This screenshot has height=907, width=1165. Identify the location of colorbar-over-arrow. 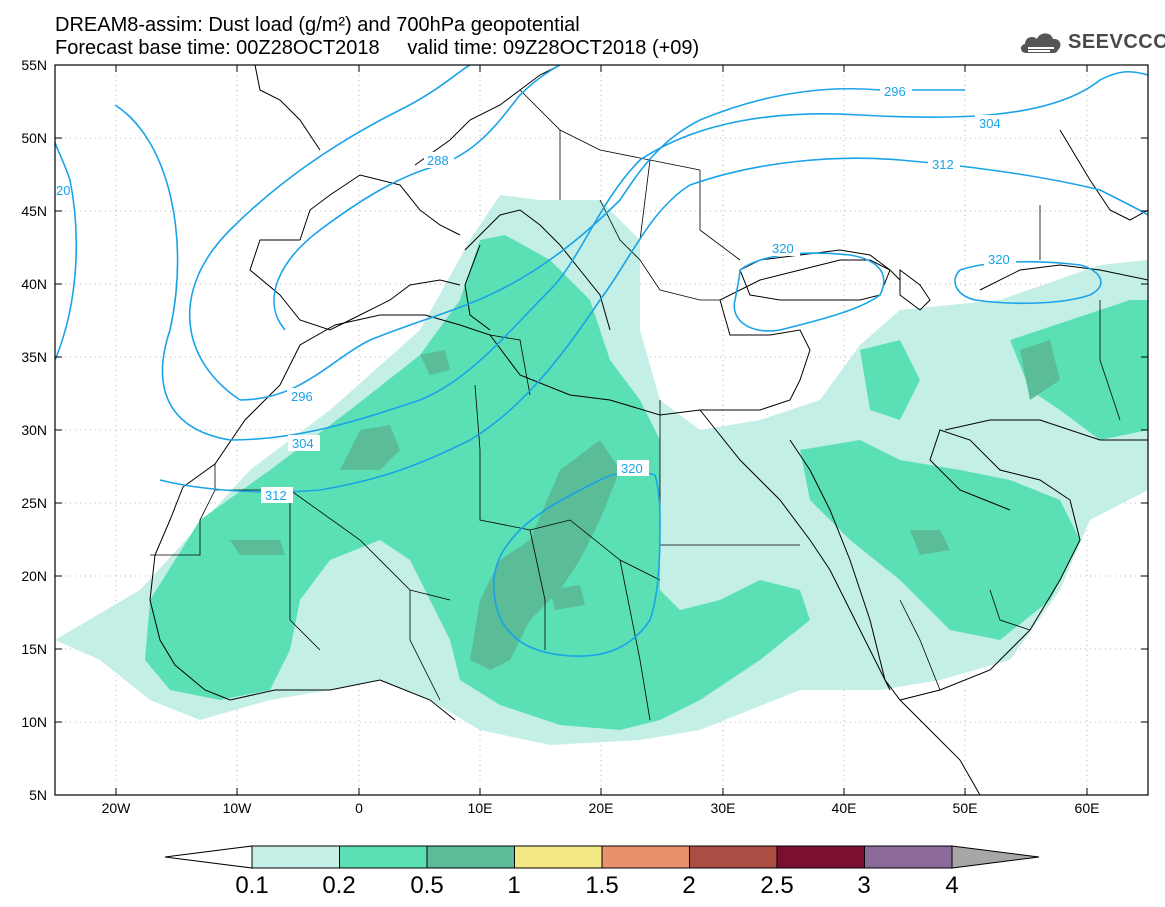
(995, 857).